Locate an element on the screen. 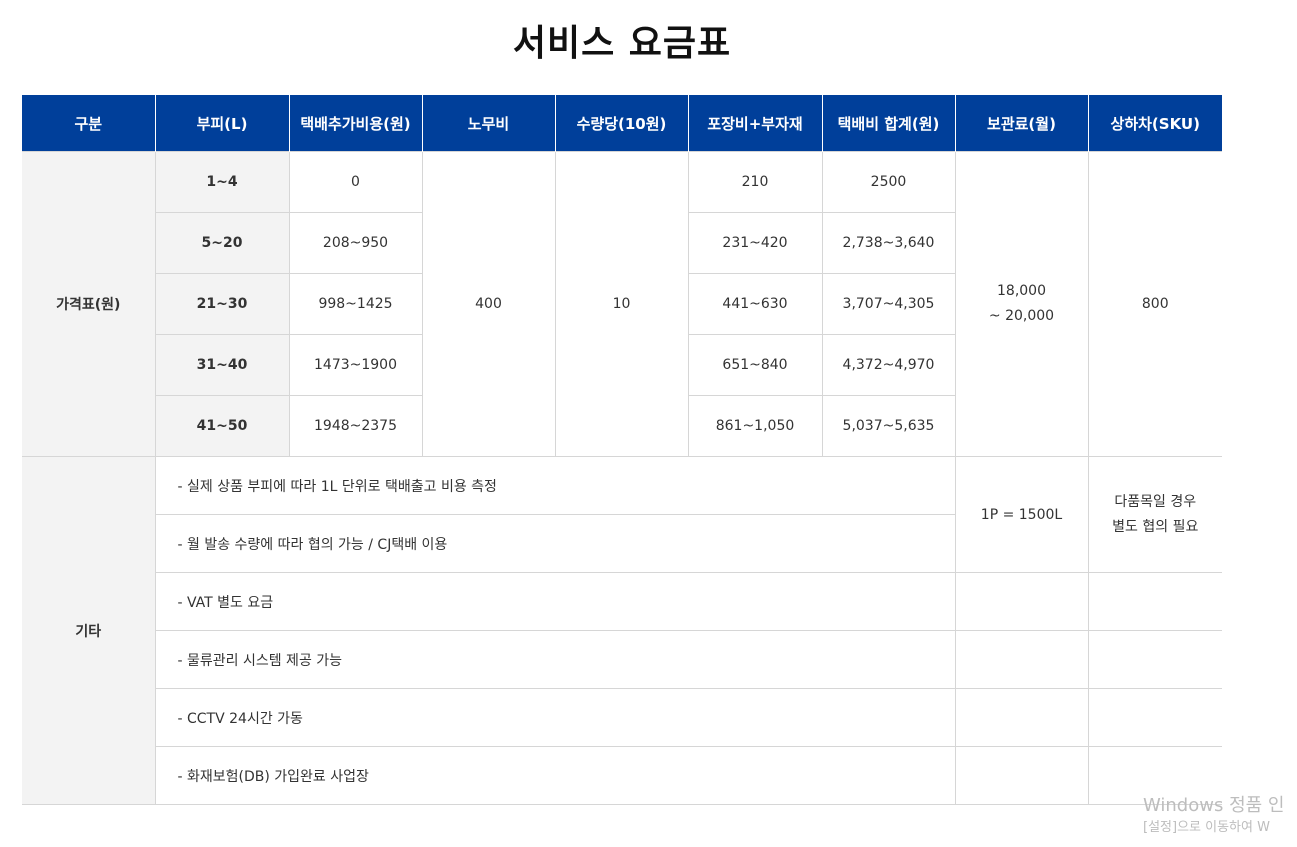 This screenshot has height=847, width=1297. header-loading: 상하차(SKU) is located at coordinates (1154, 123).